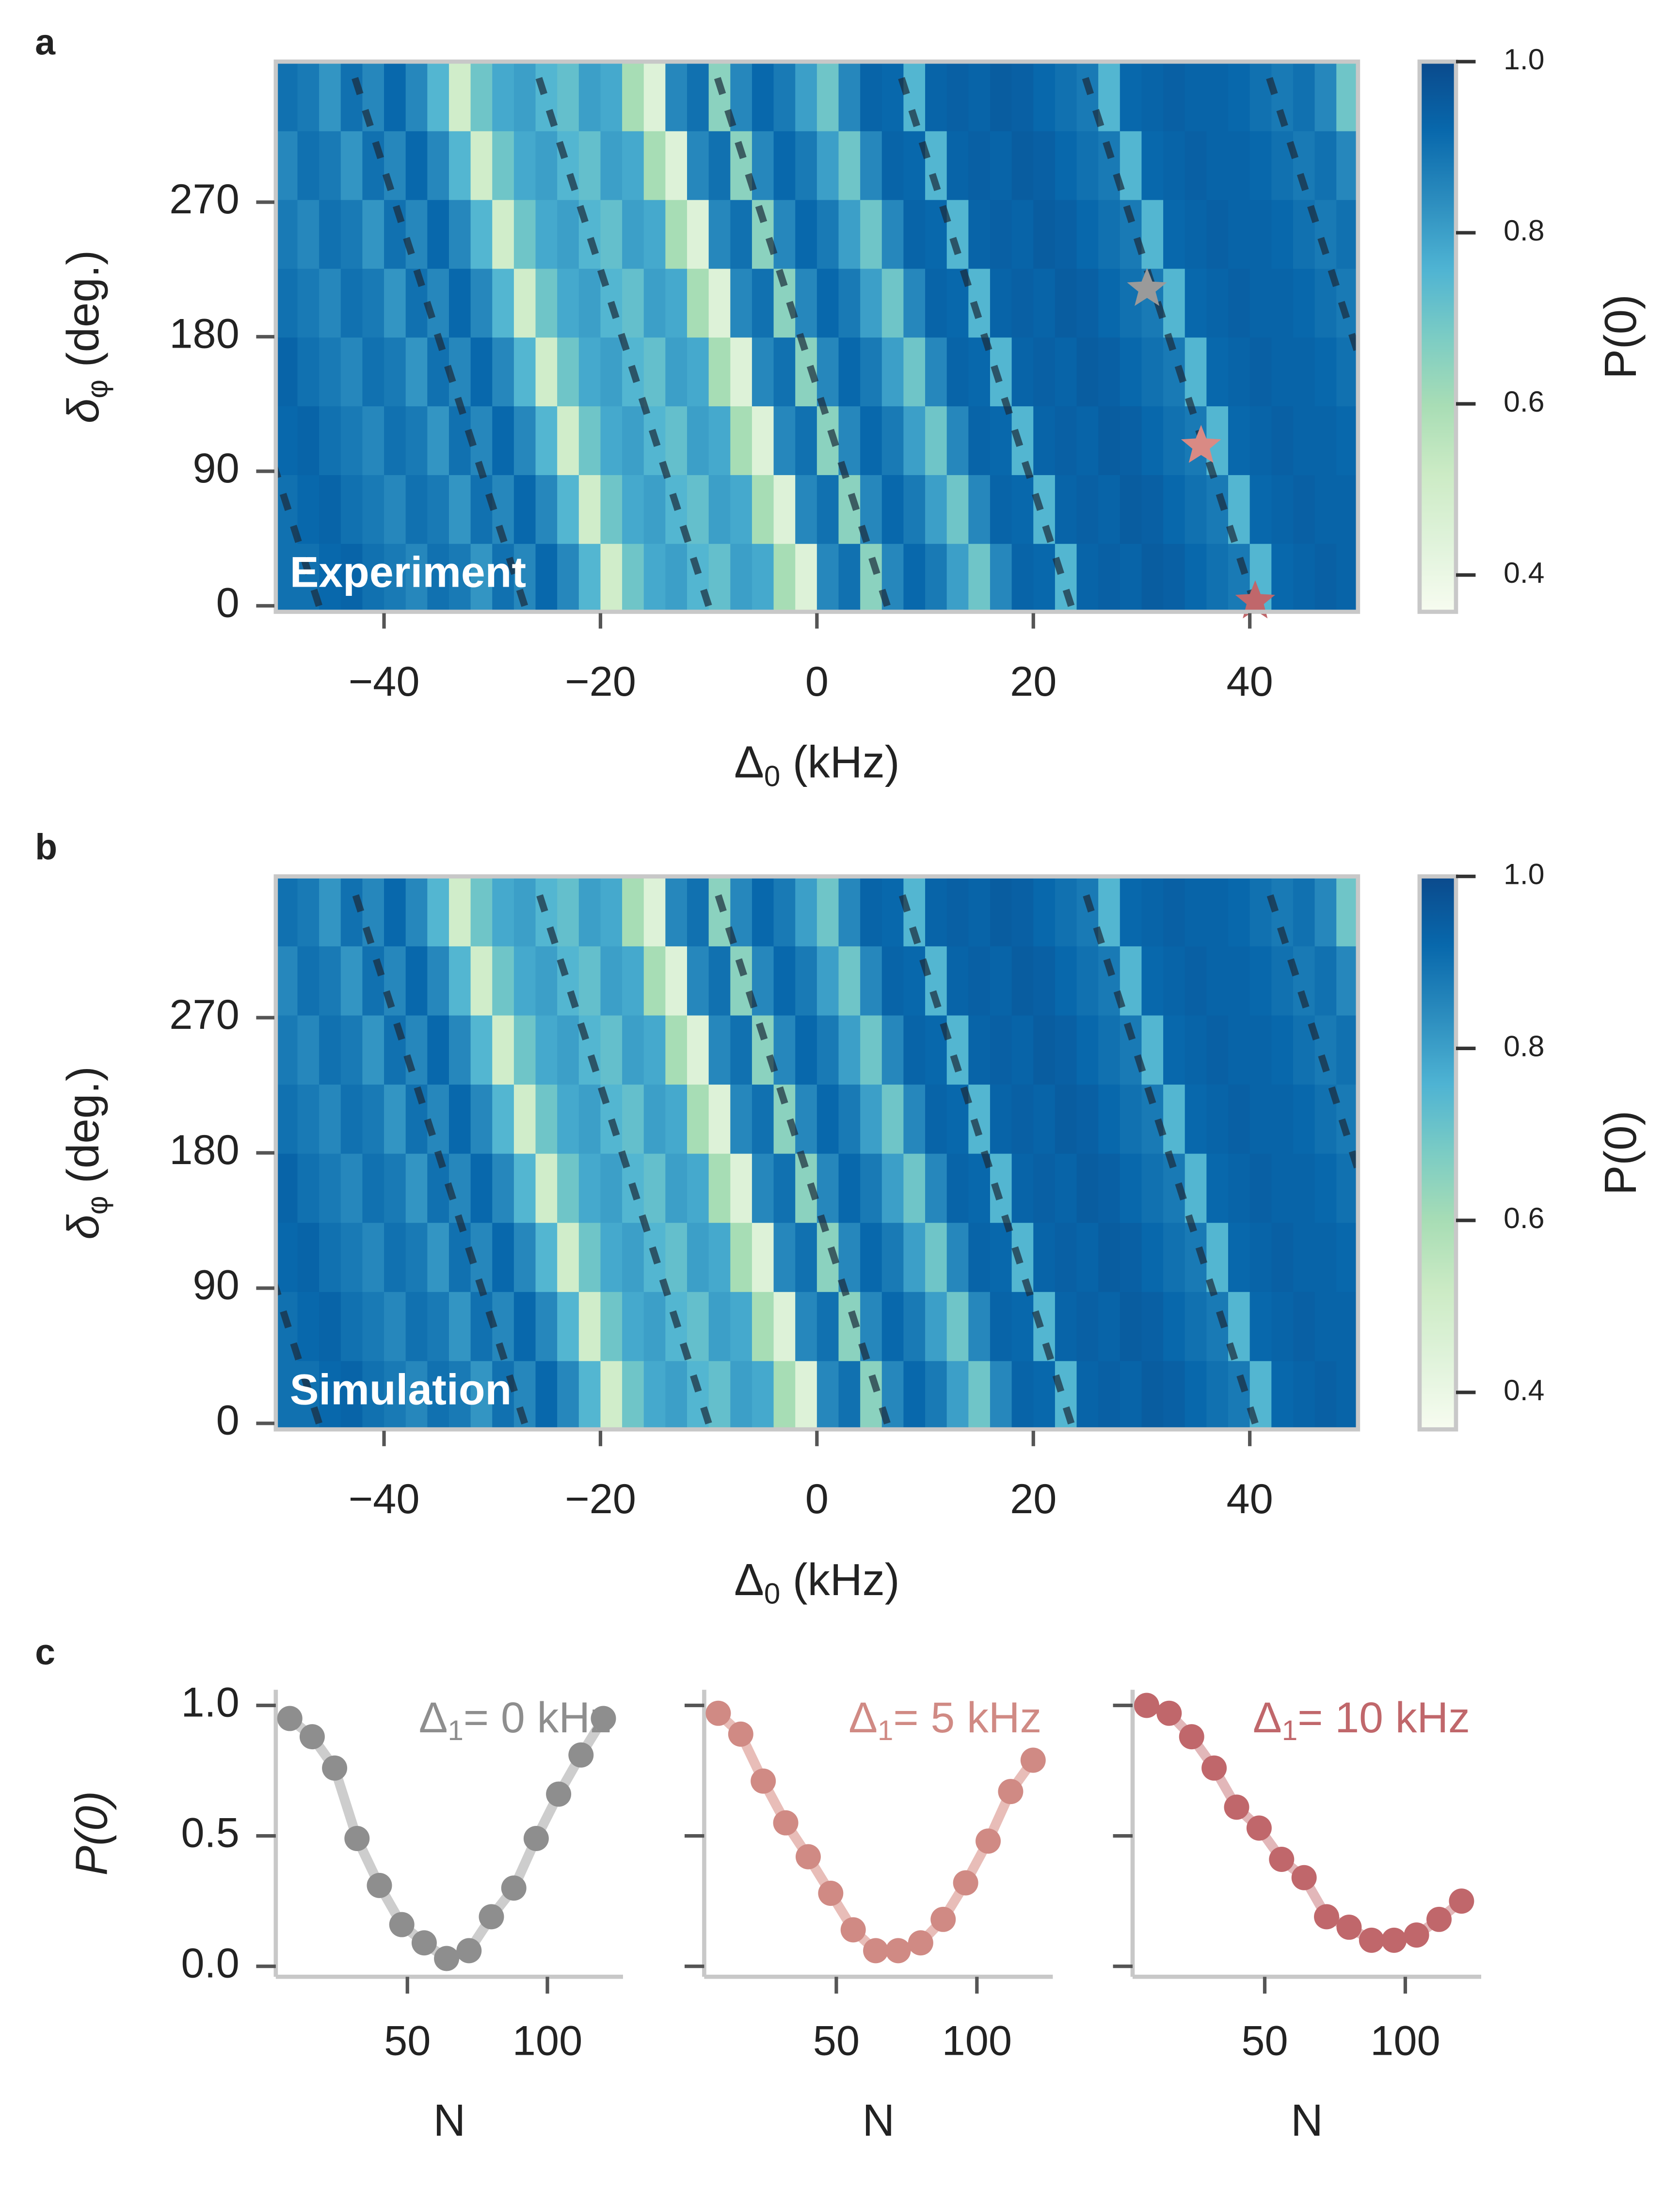 This screenshot has height=2190, width=1680. Describe the element at coordinates (228, 1421) in the screenshot. I see `y-tick-label: 0` at that location.